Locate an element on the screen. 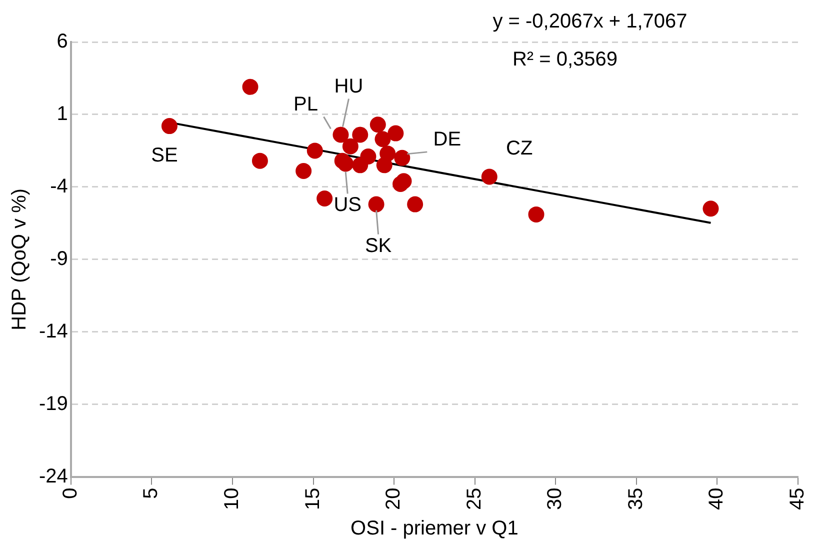 The height and width of the screenshot is (549, 825). annotation: HU is located at coordinates (349, 86).